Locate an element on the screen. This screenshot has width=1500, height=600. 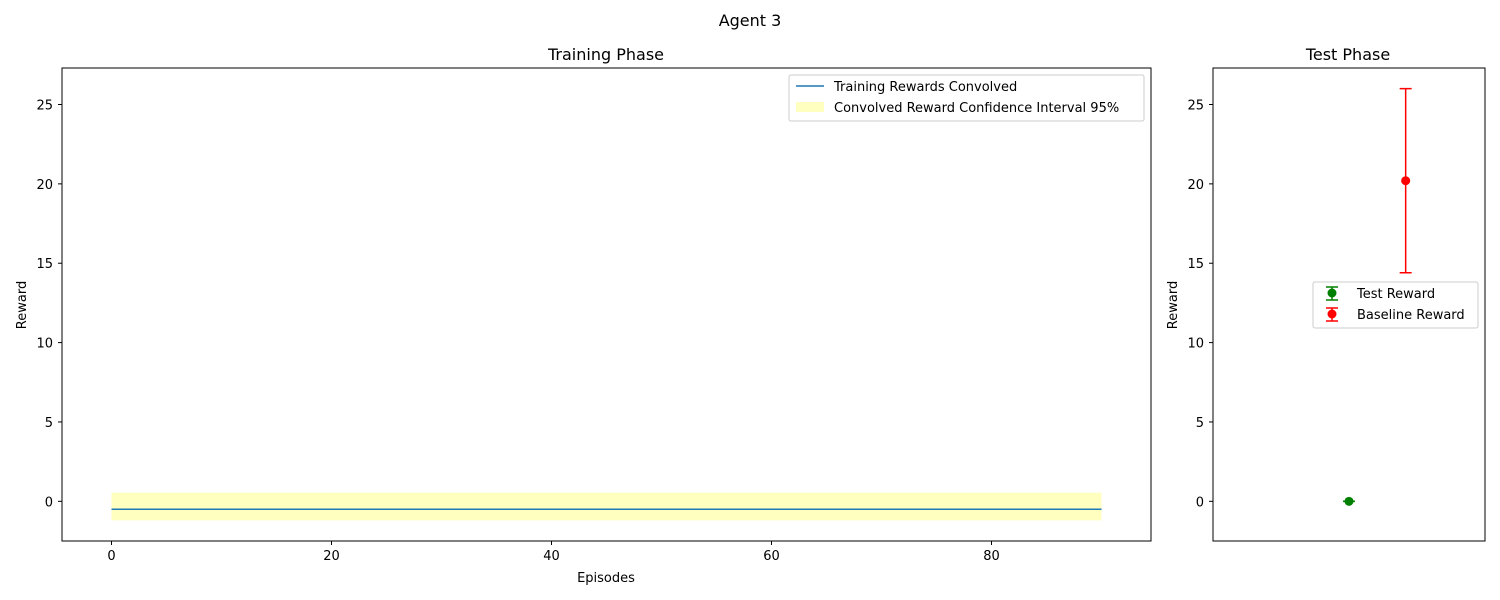
test-reward-point is located at coordinates (1349, 501).